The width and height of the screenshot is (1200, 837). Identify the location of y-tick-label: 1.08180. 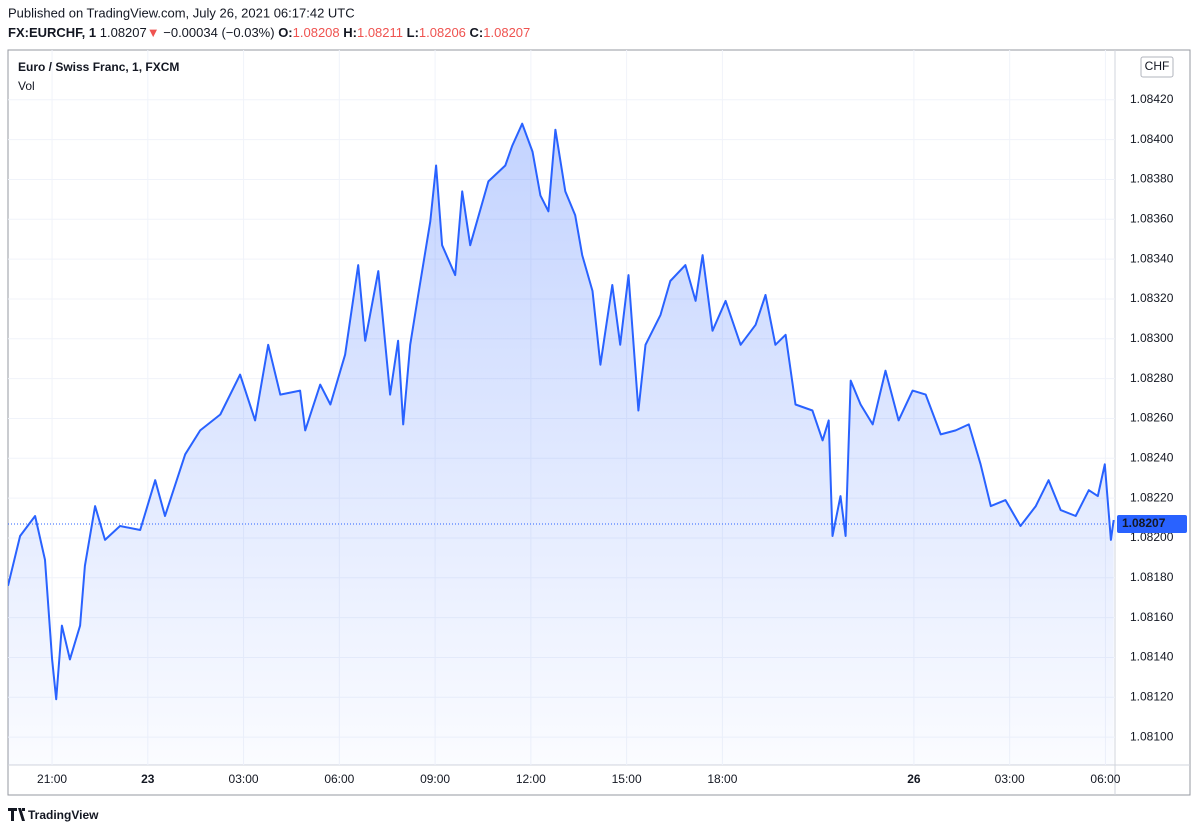
(1152, 577).